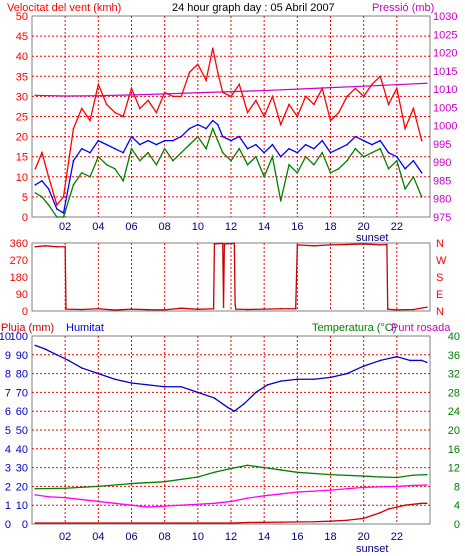 This screenshot has width=465, height=556. I want to click on wind-tick-label-25: 25, so click(22, 118).